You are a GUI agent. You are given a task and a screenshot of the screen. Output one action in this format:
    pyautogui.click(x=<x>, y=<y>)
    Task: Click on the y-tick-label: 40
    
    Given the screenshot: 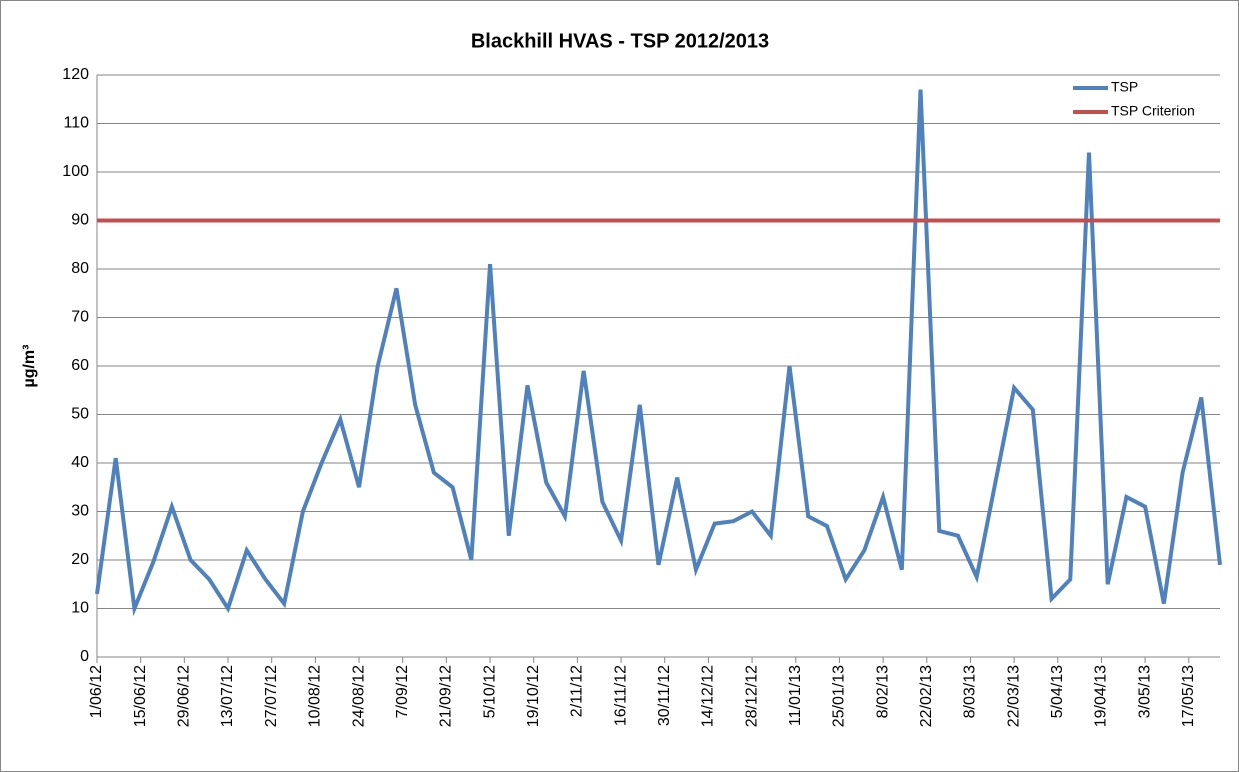 What is the action you would take?
    pyautogui.click(x=80, y=462)
    